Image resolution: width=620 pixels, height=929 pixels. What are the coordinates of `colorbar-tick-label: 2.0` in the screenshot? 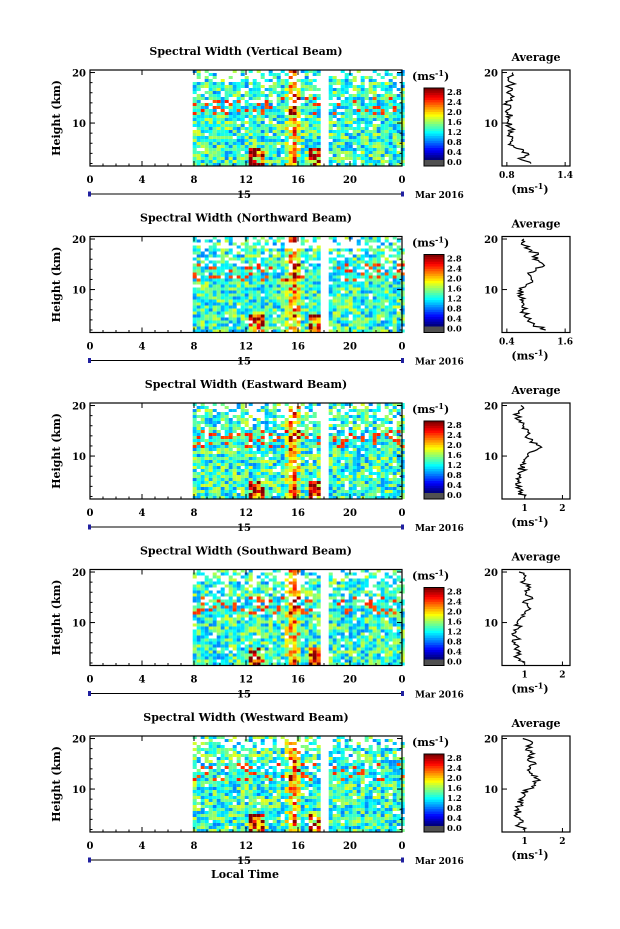 It's located at (454, 446).